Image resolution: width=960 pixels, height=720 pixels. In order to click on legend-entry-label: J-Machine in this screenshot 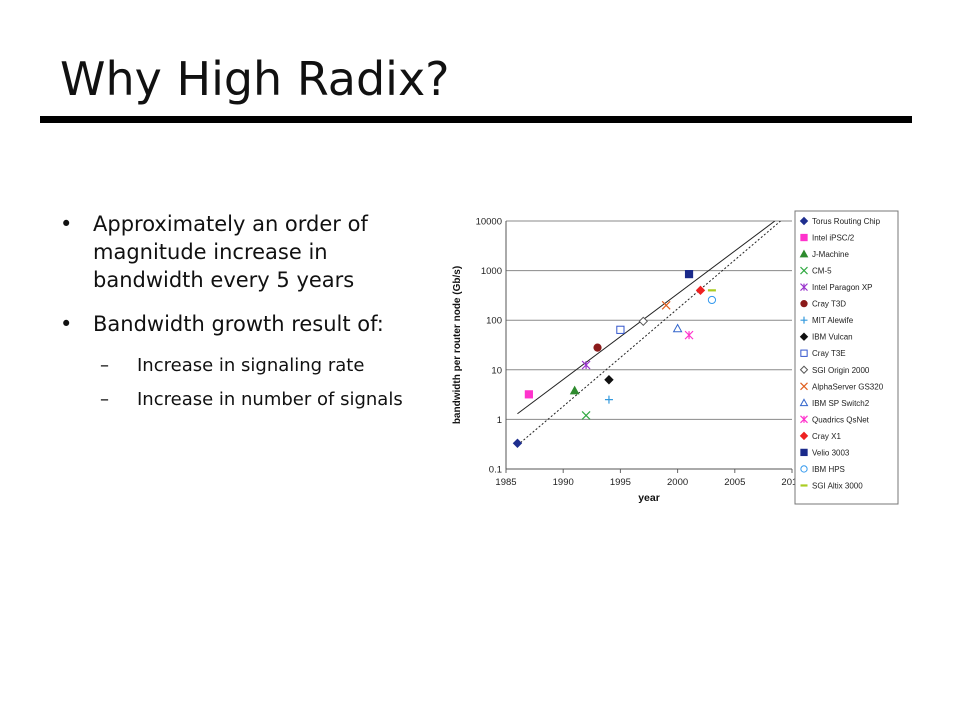, I will do `click(830, 254)`.